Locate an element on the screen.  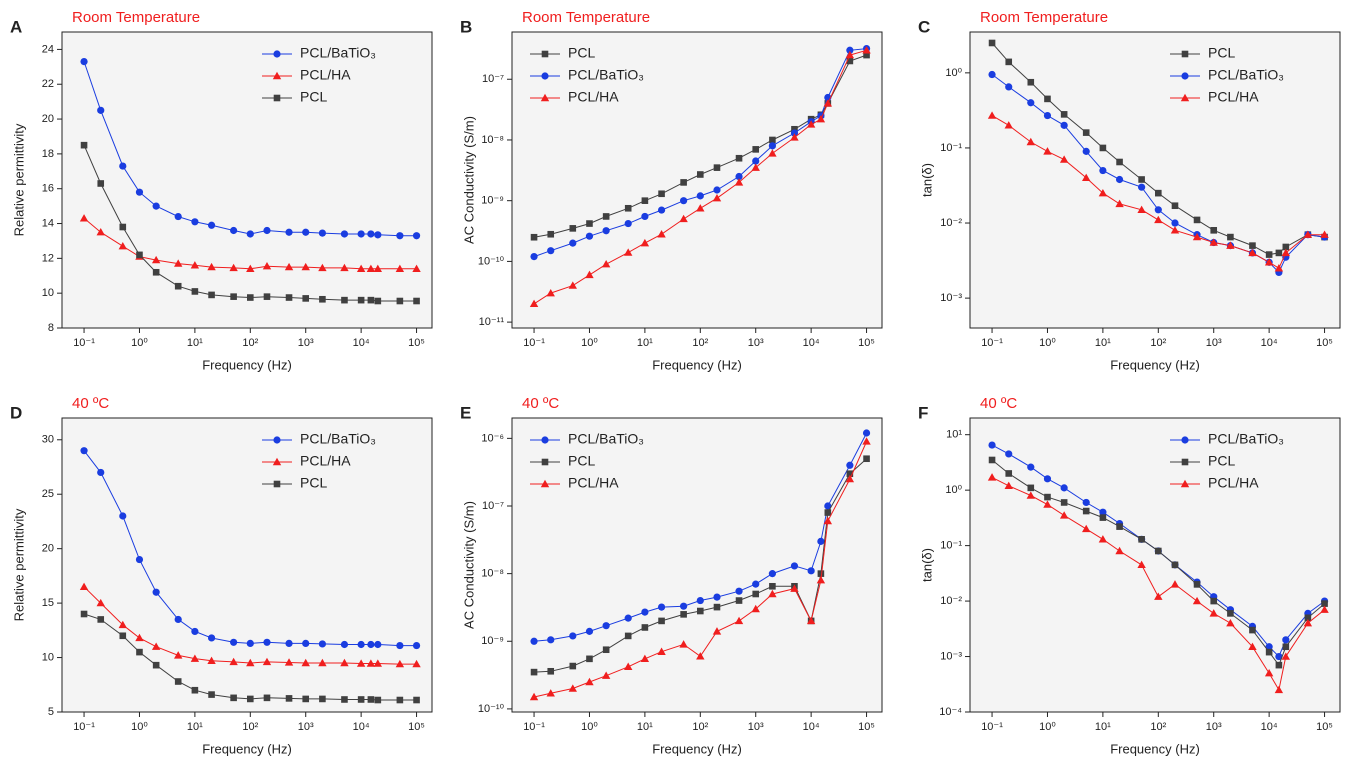
panel-label: F is located at coordinates (923, 412).